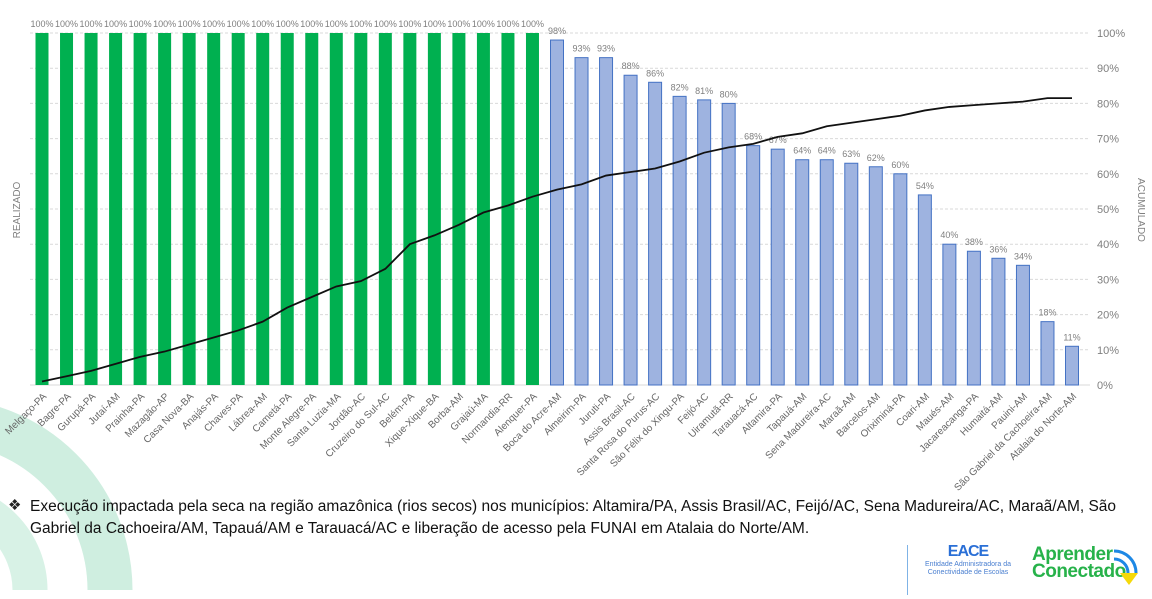  What do you see at coordinates (1108, 351) in the screenshot?
I see `y2-tick-label: 10%` at bounding box center [1108, 351].